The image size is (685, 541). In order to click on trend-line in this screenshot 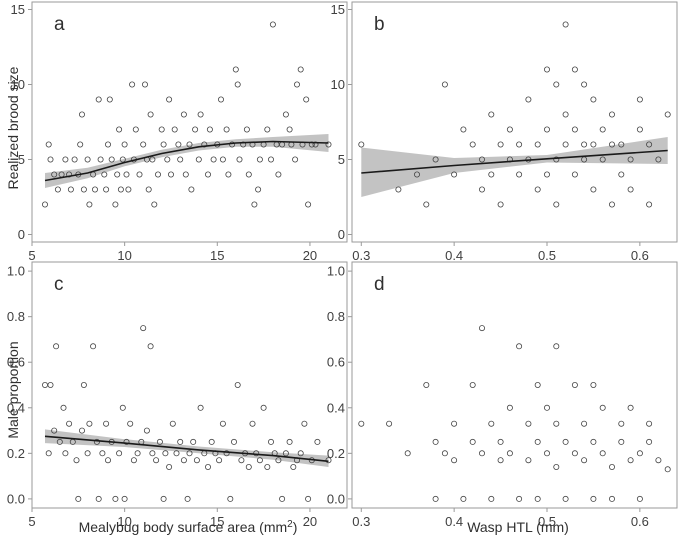, I will do `click(186, 161)`.